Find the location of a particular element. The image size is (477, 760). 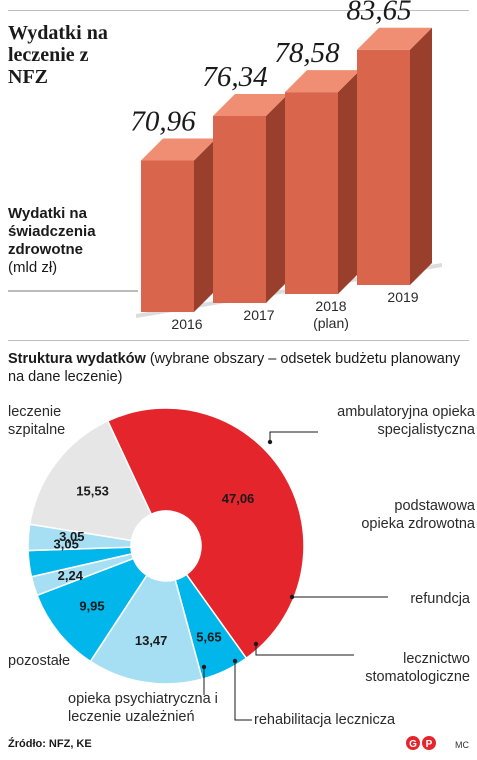

pie-value-label-szpitalne: 47,06 is located at coordinates (238, 498).